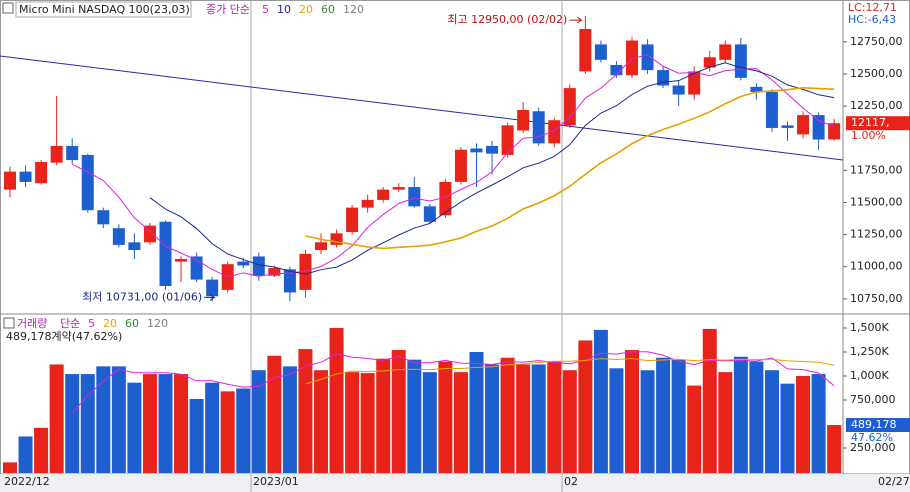 The height and width of the screenshot is (492, 910). I want to click on ma-period: 120, so click(353, 9).